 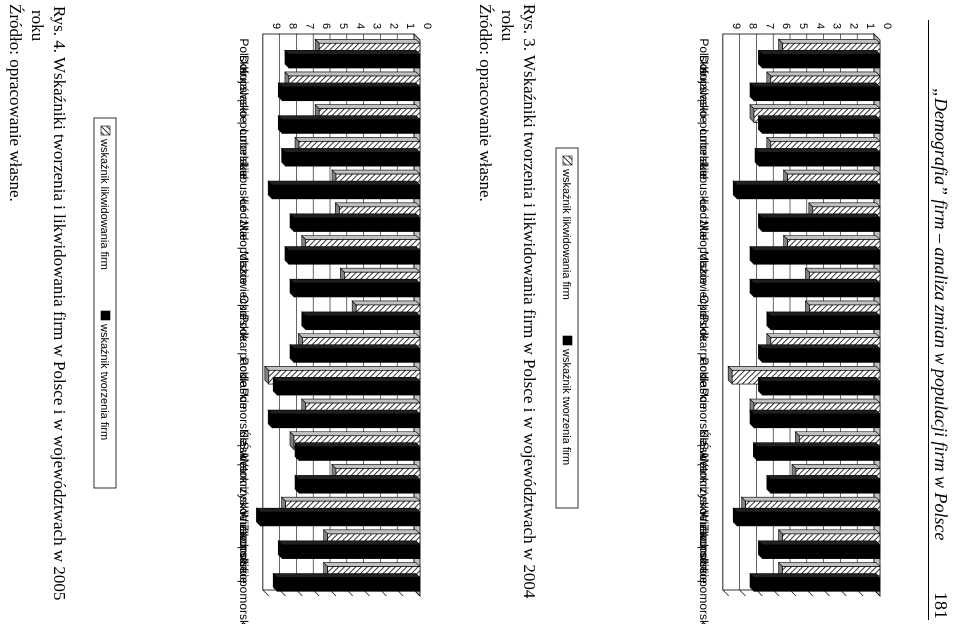 I want to click on category-label: Wielkopolskie, so click(x=704, y=547).